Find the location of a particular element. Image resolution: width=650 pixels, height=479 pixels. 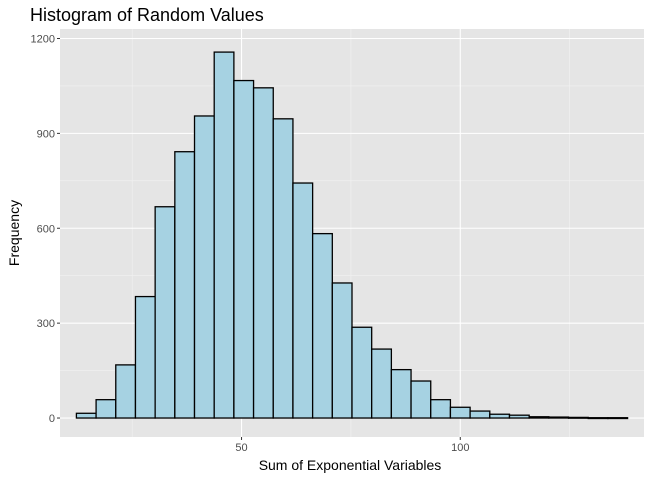

y-tick-label: 900 is located at coordinates (46, 134).